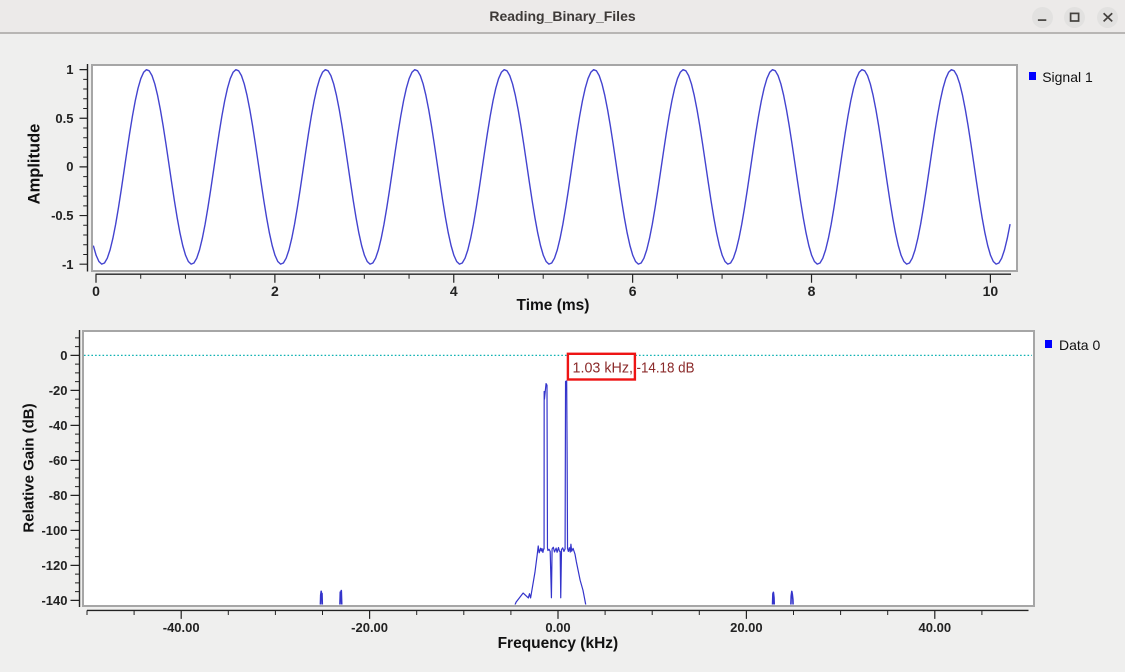 This screenshot has width=1125, height=672. Describe the element at coordinates (666, 368) in the screenshot. I see `svg-text: -14.18 dB` at that location.